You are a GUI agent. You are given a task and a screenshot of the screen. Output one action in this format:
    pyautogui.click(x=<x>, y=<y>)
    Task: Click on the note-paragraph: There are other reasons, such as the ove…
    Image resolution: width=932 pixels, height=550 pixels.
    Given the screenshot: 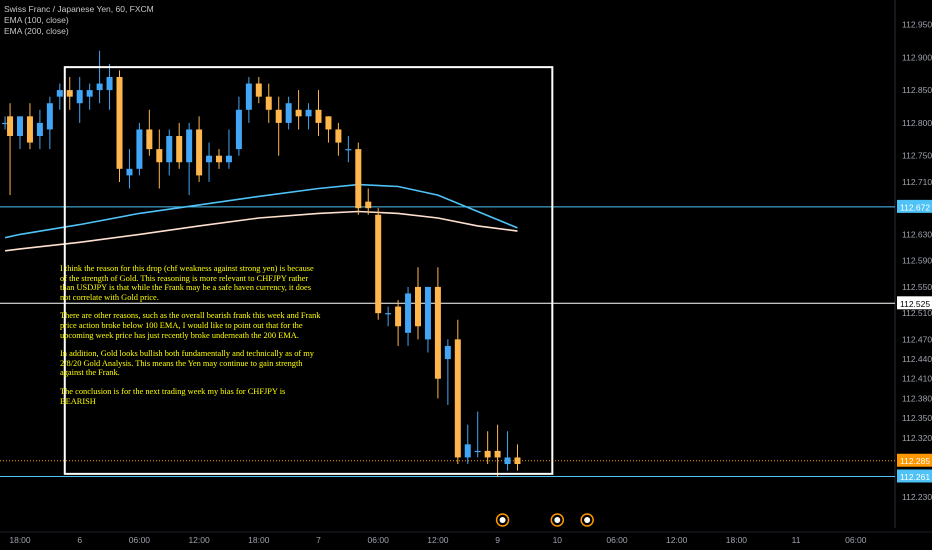 What is the action you would take?
    pyautogui.click(x=190, y=325)
    